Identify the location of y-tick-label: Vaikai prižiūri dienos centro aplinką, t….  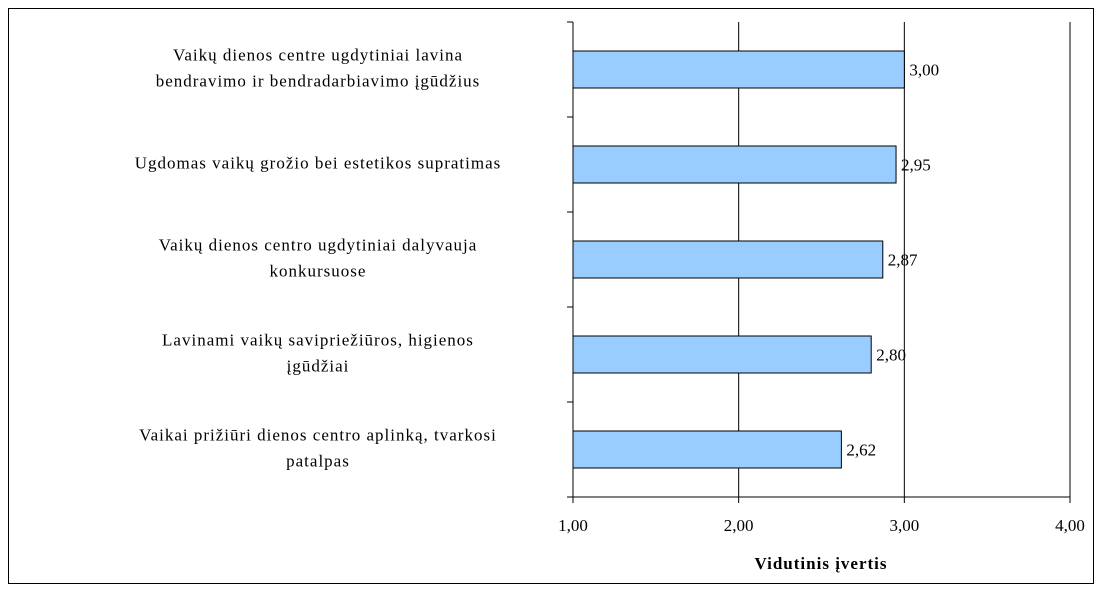
(318, 434).